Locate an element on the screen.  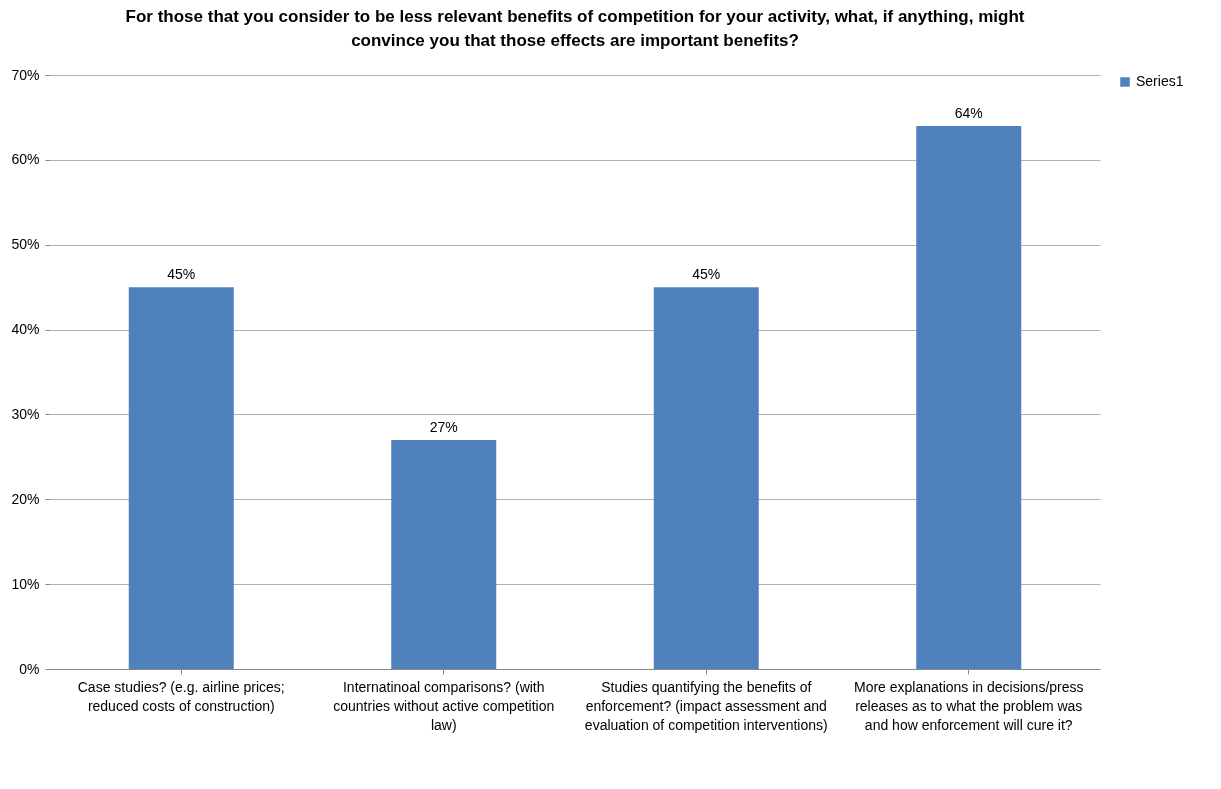
y-tick-label: 40% is located at coordinates (25, 329).